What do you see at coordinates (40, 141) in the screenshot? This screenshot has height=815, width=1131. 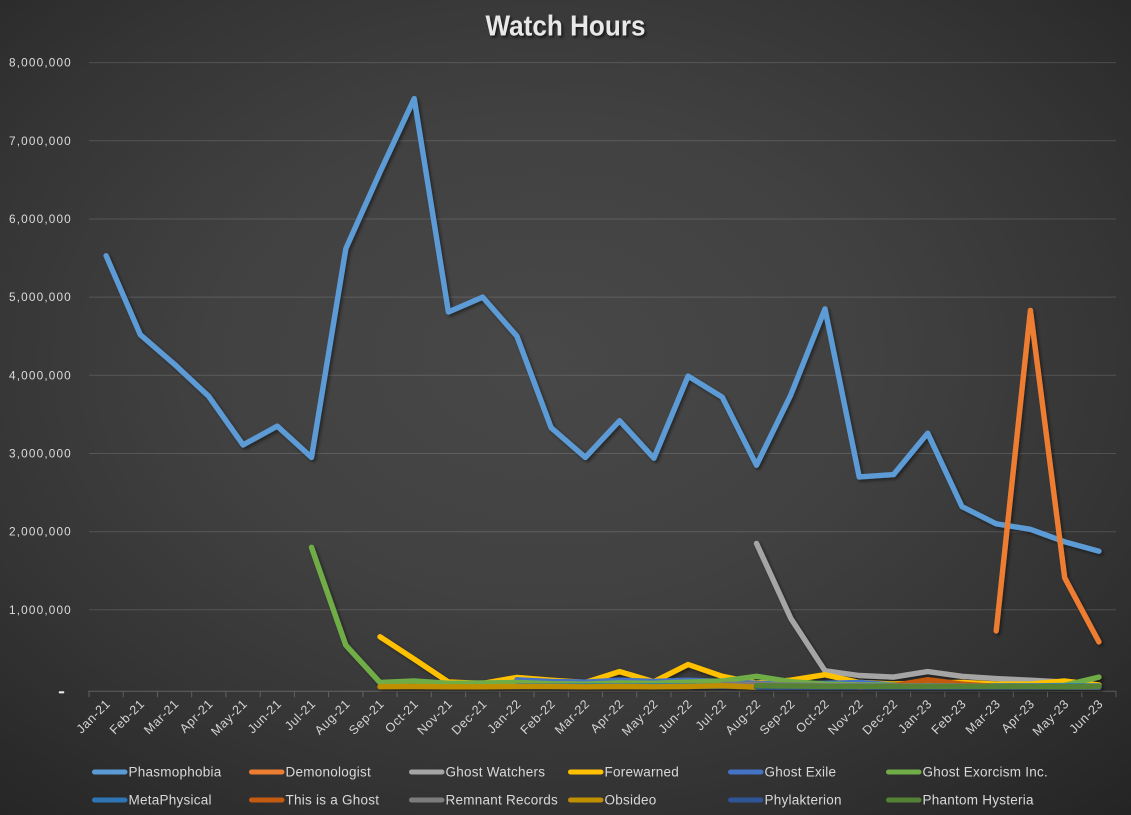 I see `svg-text: 7,000,000` at bounding box center [40, 141].